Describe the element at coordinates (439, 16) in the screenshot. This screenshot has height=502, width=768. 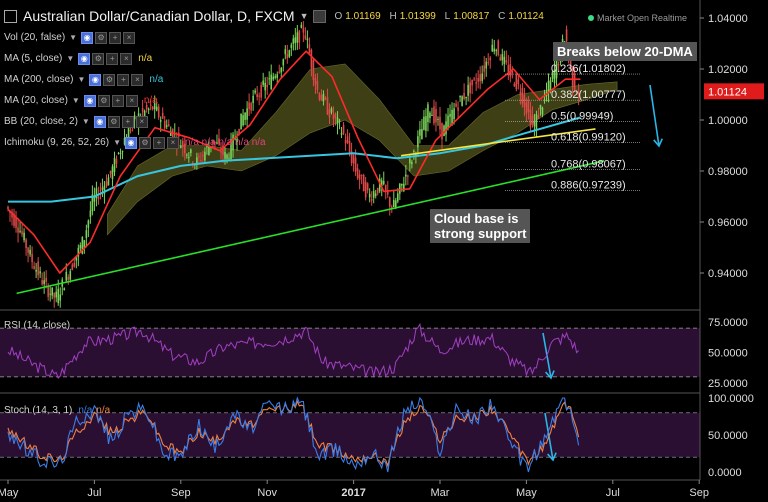
I see `ohlc-readout: O 1.01169 H 1.01399 L 1.00817 C 1.01124` at that location.